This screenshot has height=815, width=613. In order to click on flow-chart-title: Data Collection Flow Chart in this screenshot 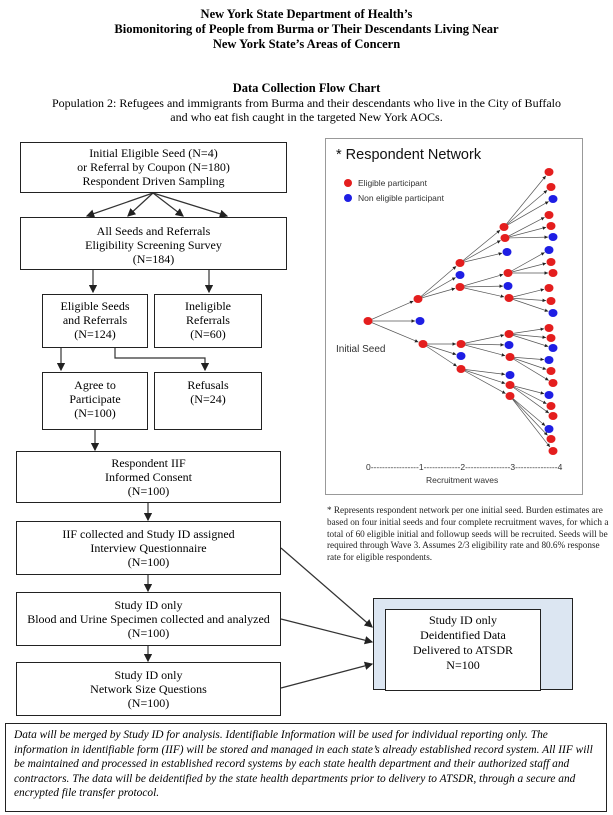, I will do `click(306, 88)`.